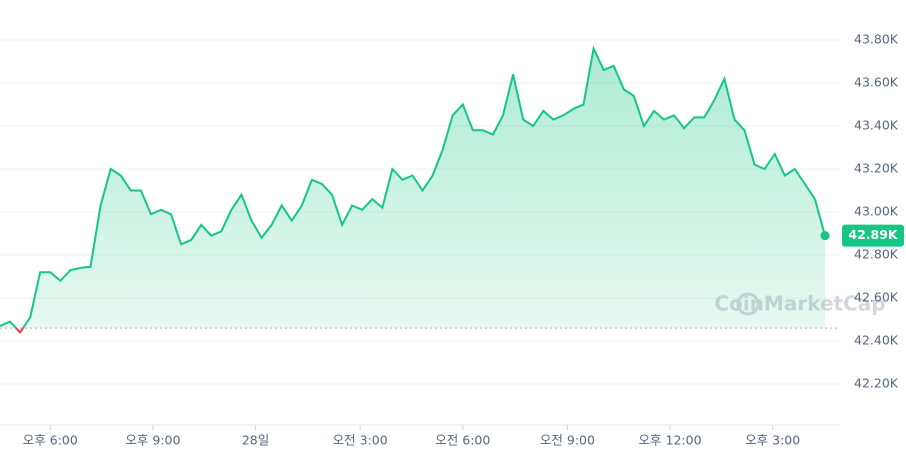 This screenshot has height=455, width=906. Describe the element at coordinates (825, 236) in the screenshot. I see `last-point` at that location.